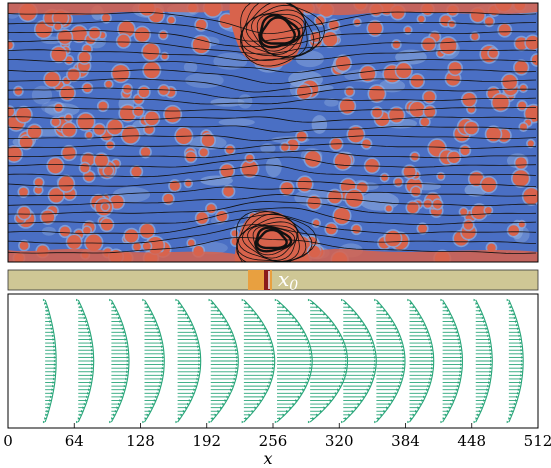 The width and height of the screenshot is (551, 468). Describe the element at coordinates (392, 86) in the screenshot. I see `light-patch` at that location.